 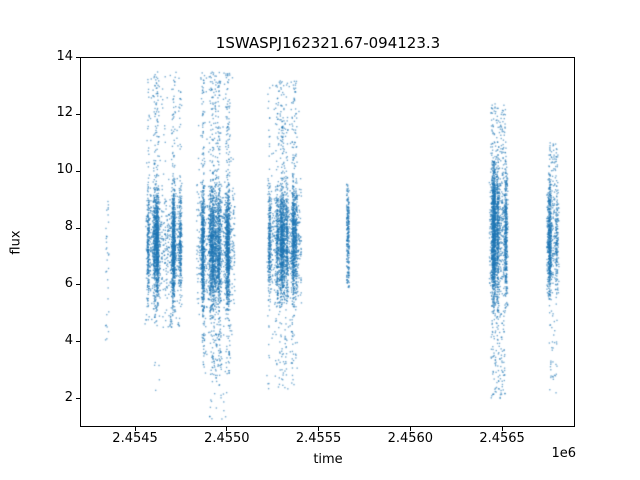 I want to click on x-tick-label: 2.4560, so click(x=410, y=438).